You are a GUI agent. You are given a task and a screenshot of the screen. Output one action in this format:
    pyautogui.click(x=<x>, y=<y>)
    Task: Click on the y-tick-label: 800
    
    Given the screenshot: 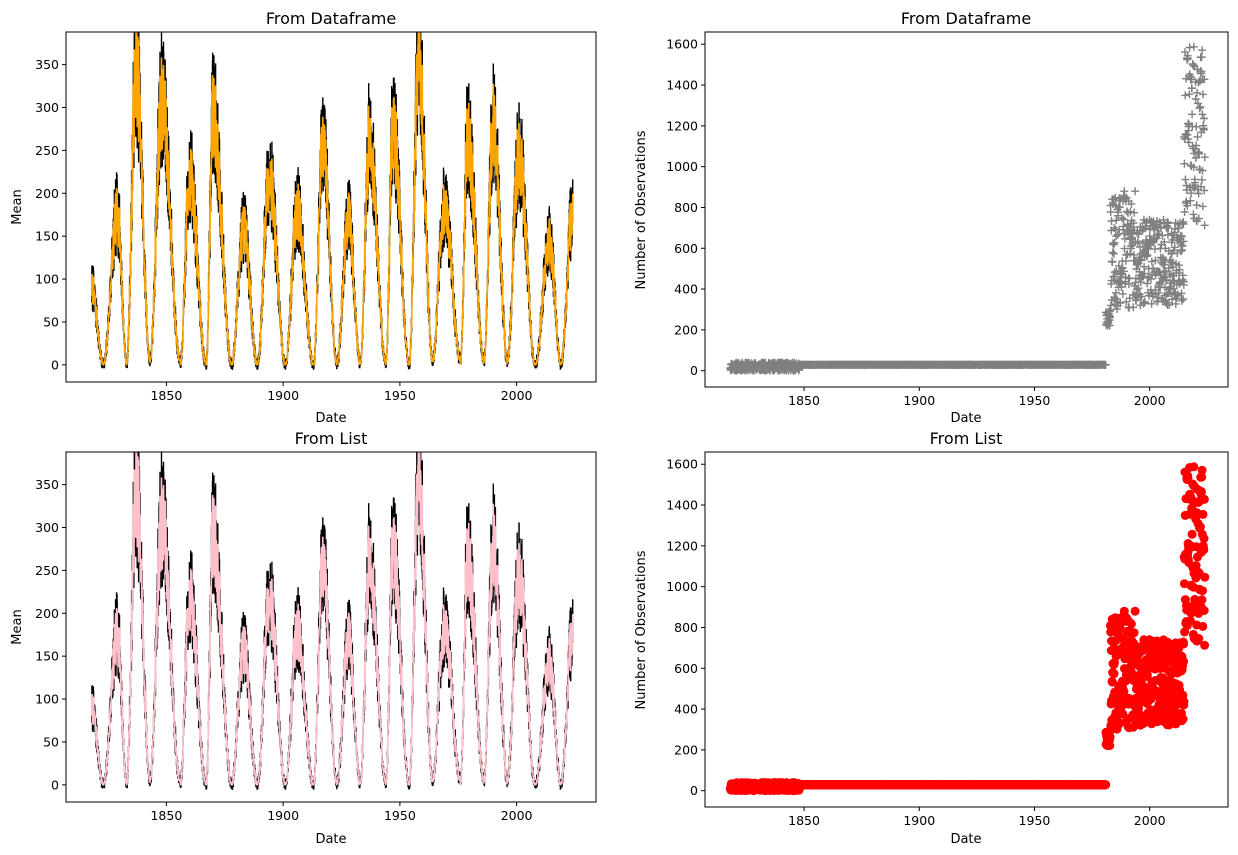 What is the action you would take?
    pyautogui.click(x=686, y=627)
    